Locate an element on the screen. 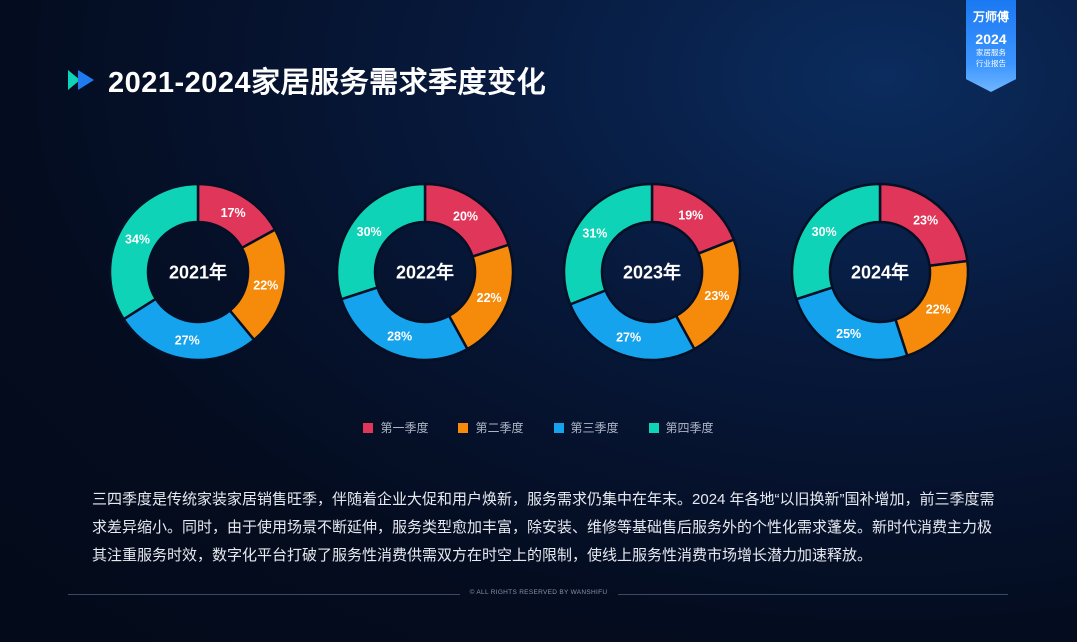 The image size is (1077, 642). legend-item-q3: 第三季度 is located at coordinates (586, 427).